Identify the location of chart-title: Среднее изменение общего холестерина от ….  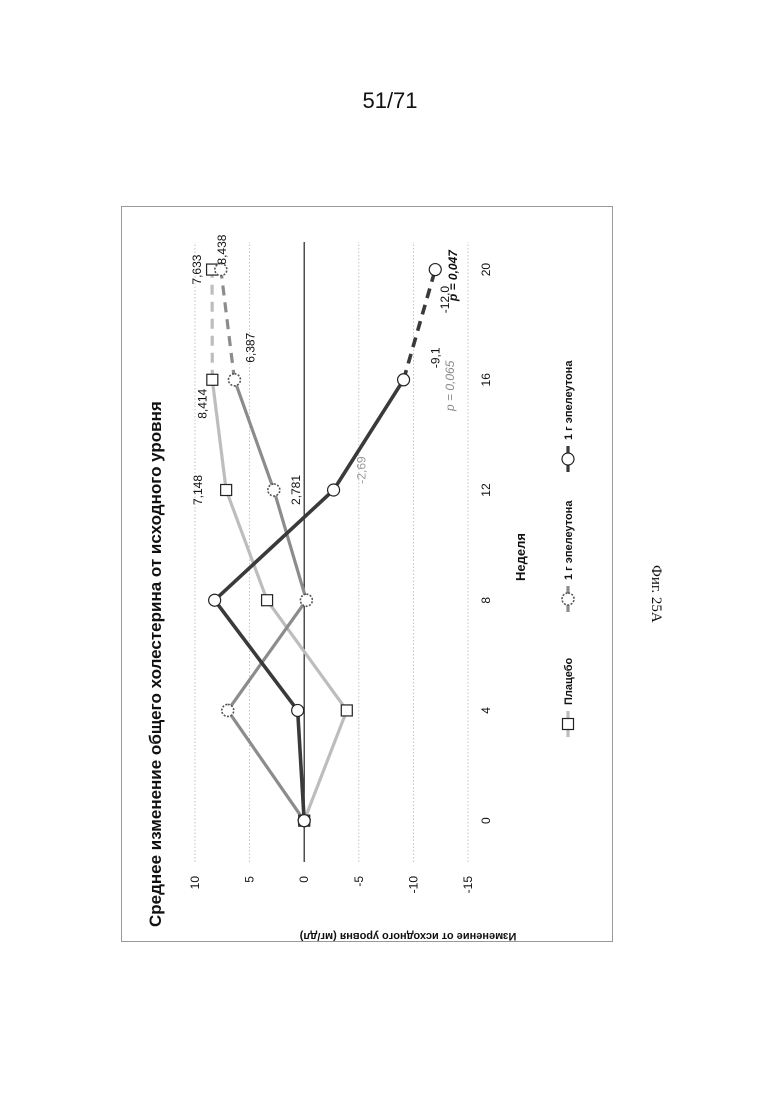
(155, 664).